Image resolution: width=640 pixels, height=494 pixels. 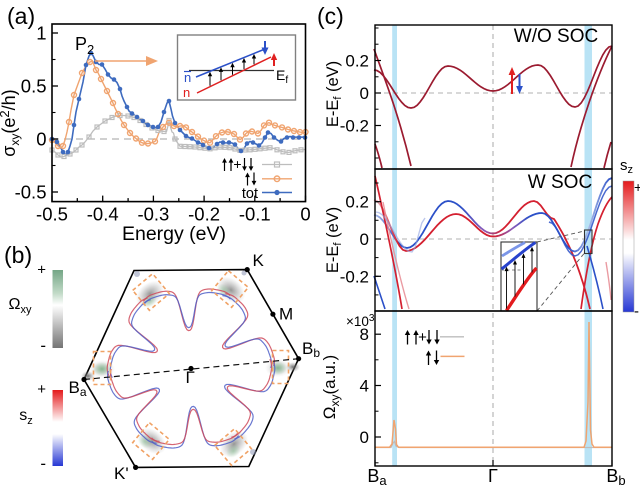 I want to click on svg-text: (a), so click(x=21, y=16).